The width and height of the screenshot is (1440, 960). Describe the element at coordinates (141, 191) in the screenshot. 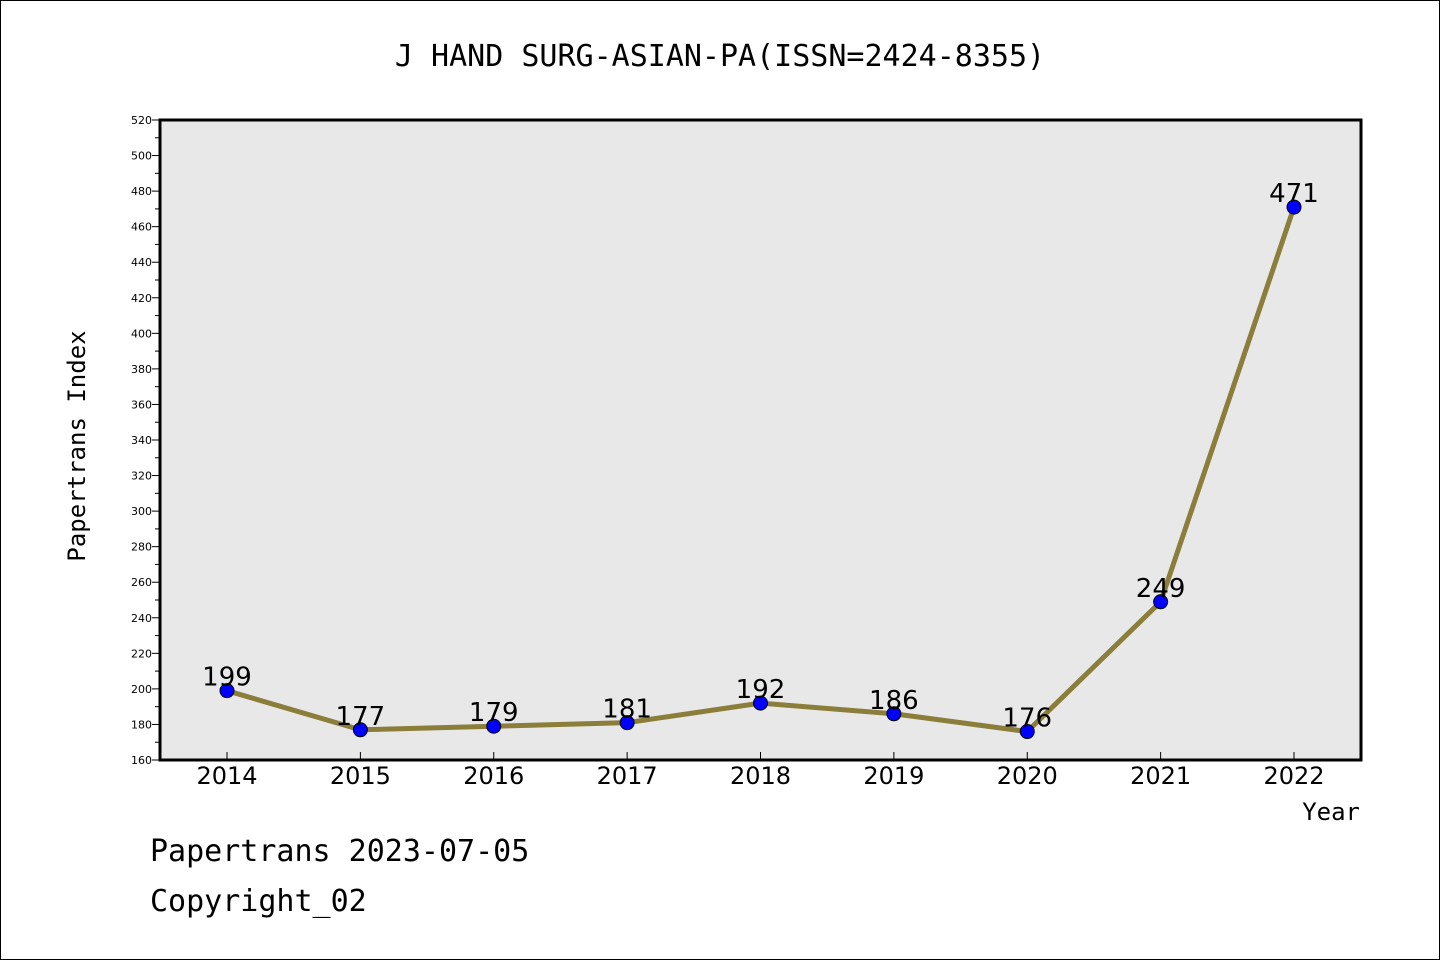

I see `y-tick-label: 480` at that location.